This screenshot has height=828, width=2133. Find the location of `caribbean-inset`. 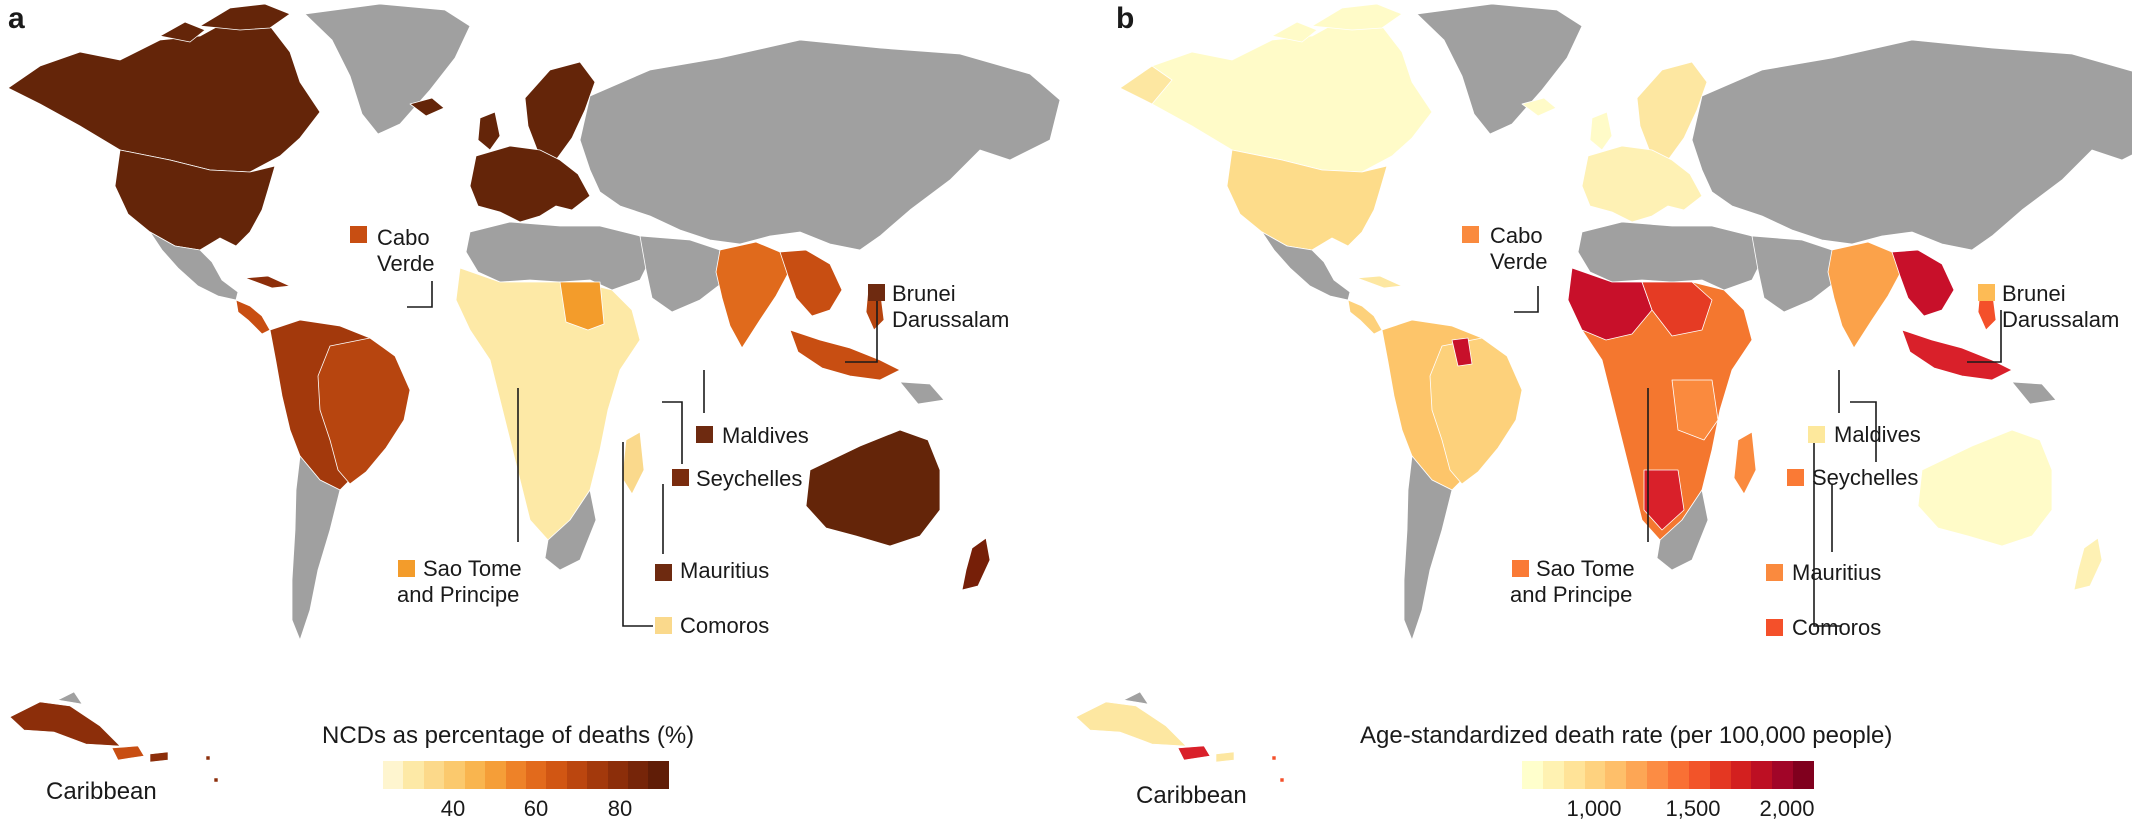

caribbean-inset is located at coordinates (114, 737).